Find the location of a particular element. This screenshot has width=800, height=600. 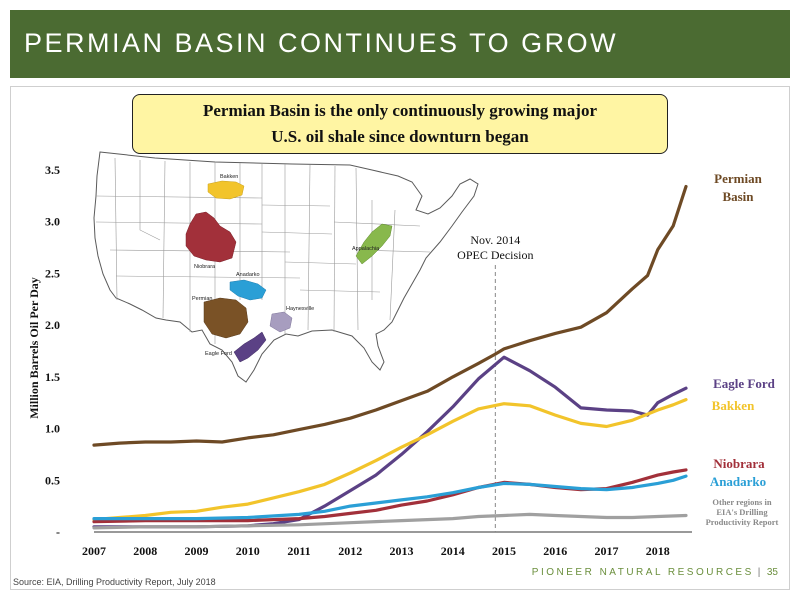

anadarko-basin is located at coordinates (248, 290).